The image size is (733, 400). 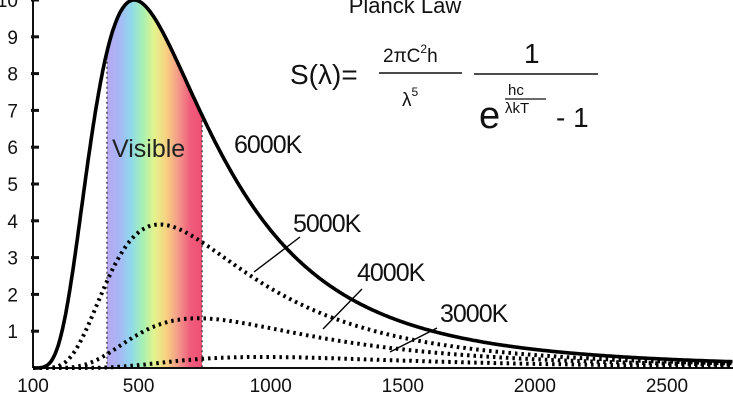 I want to click on visible-band-label: Visible, so click(x=148, y=149).